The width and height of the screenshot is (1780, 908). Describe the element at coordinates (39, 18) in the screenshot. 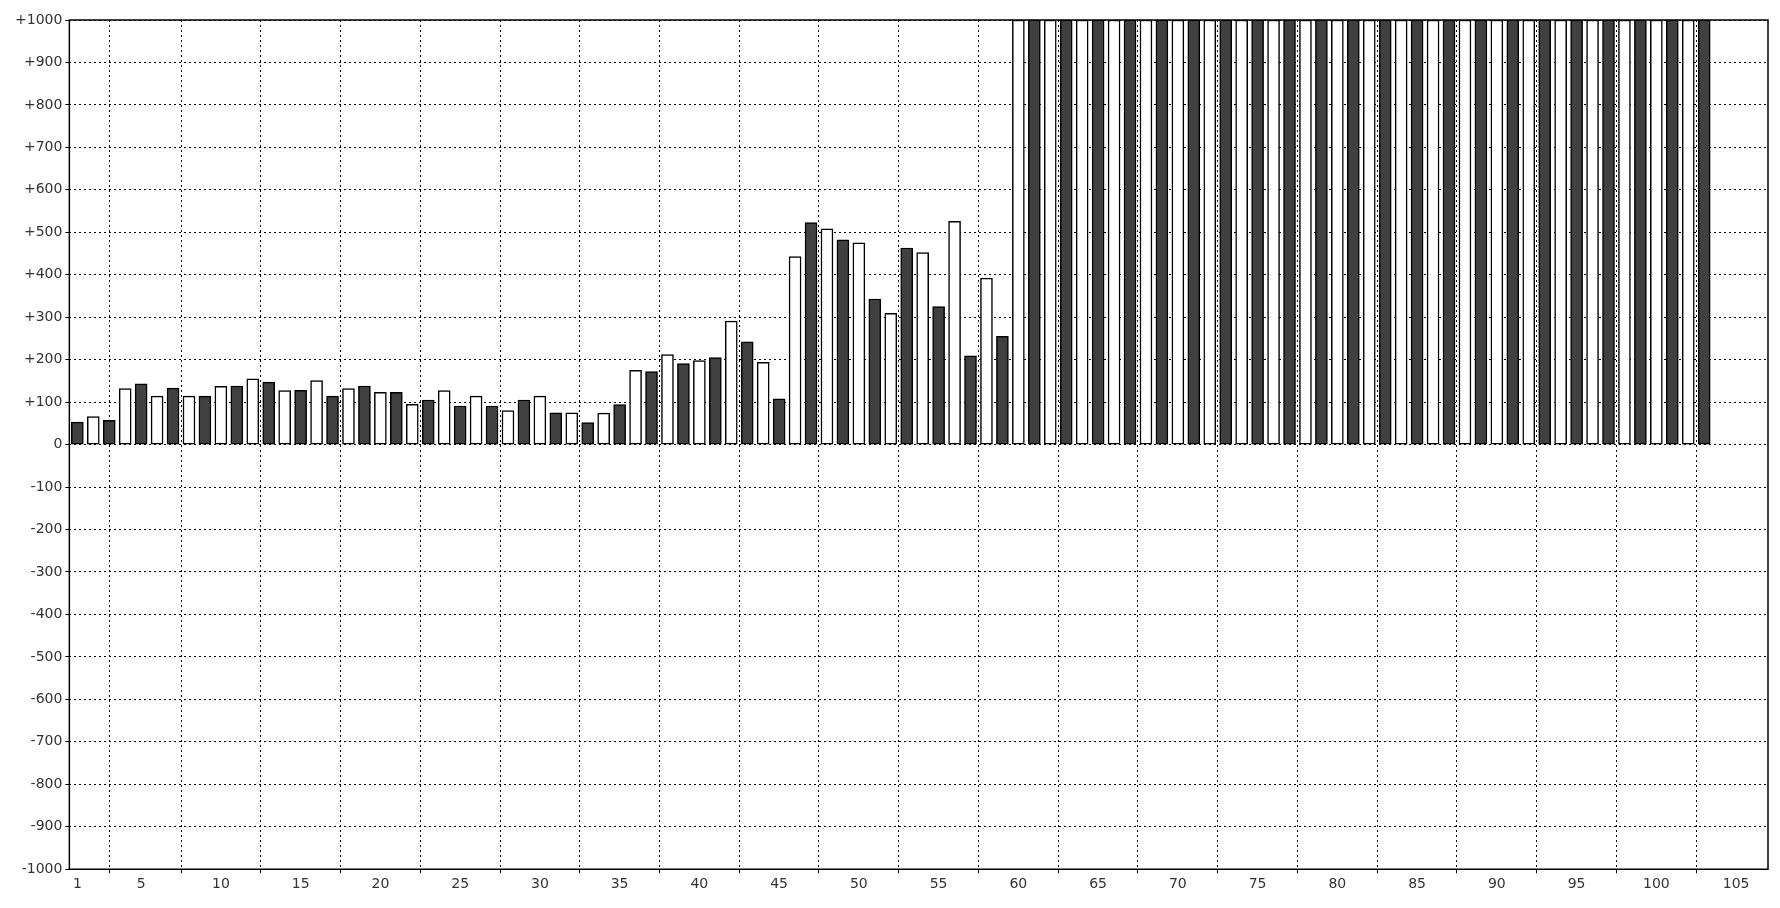

I see `y-tick-label: +1000` at that location.